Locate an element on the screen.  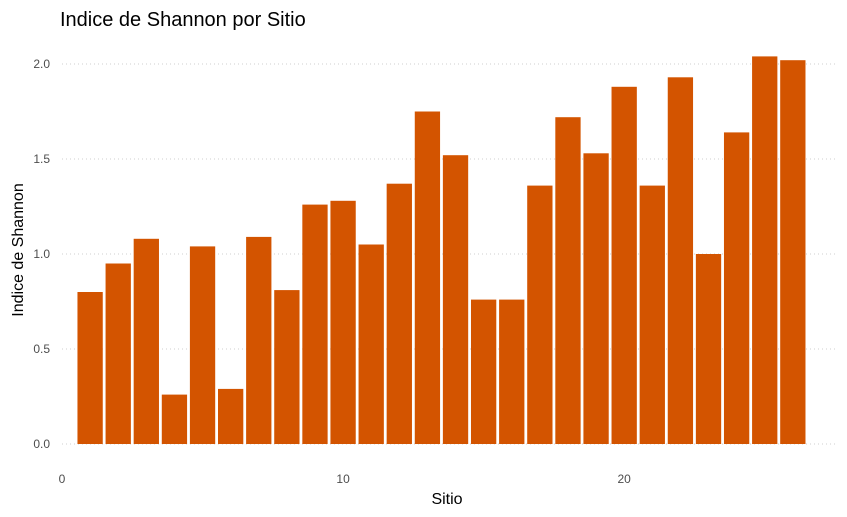
x-tick-label: 0 is located at coordinates (62, 479).